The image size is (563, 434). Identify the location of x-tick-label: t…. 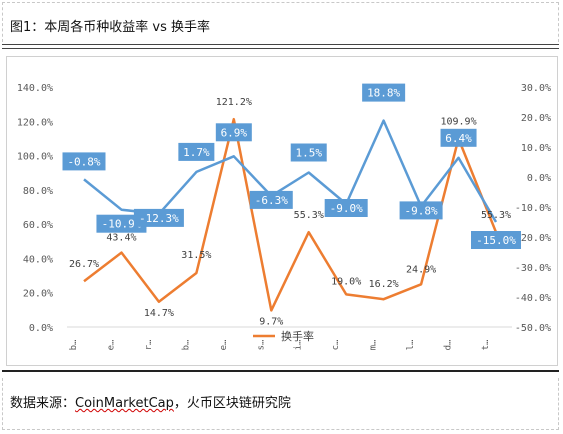
(486, 344).